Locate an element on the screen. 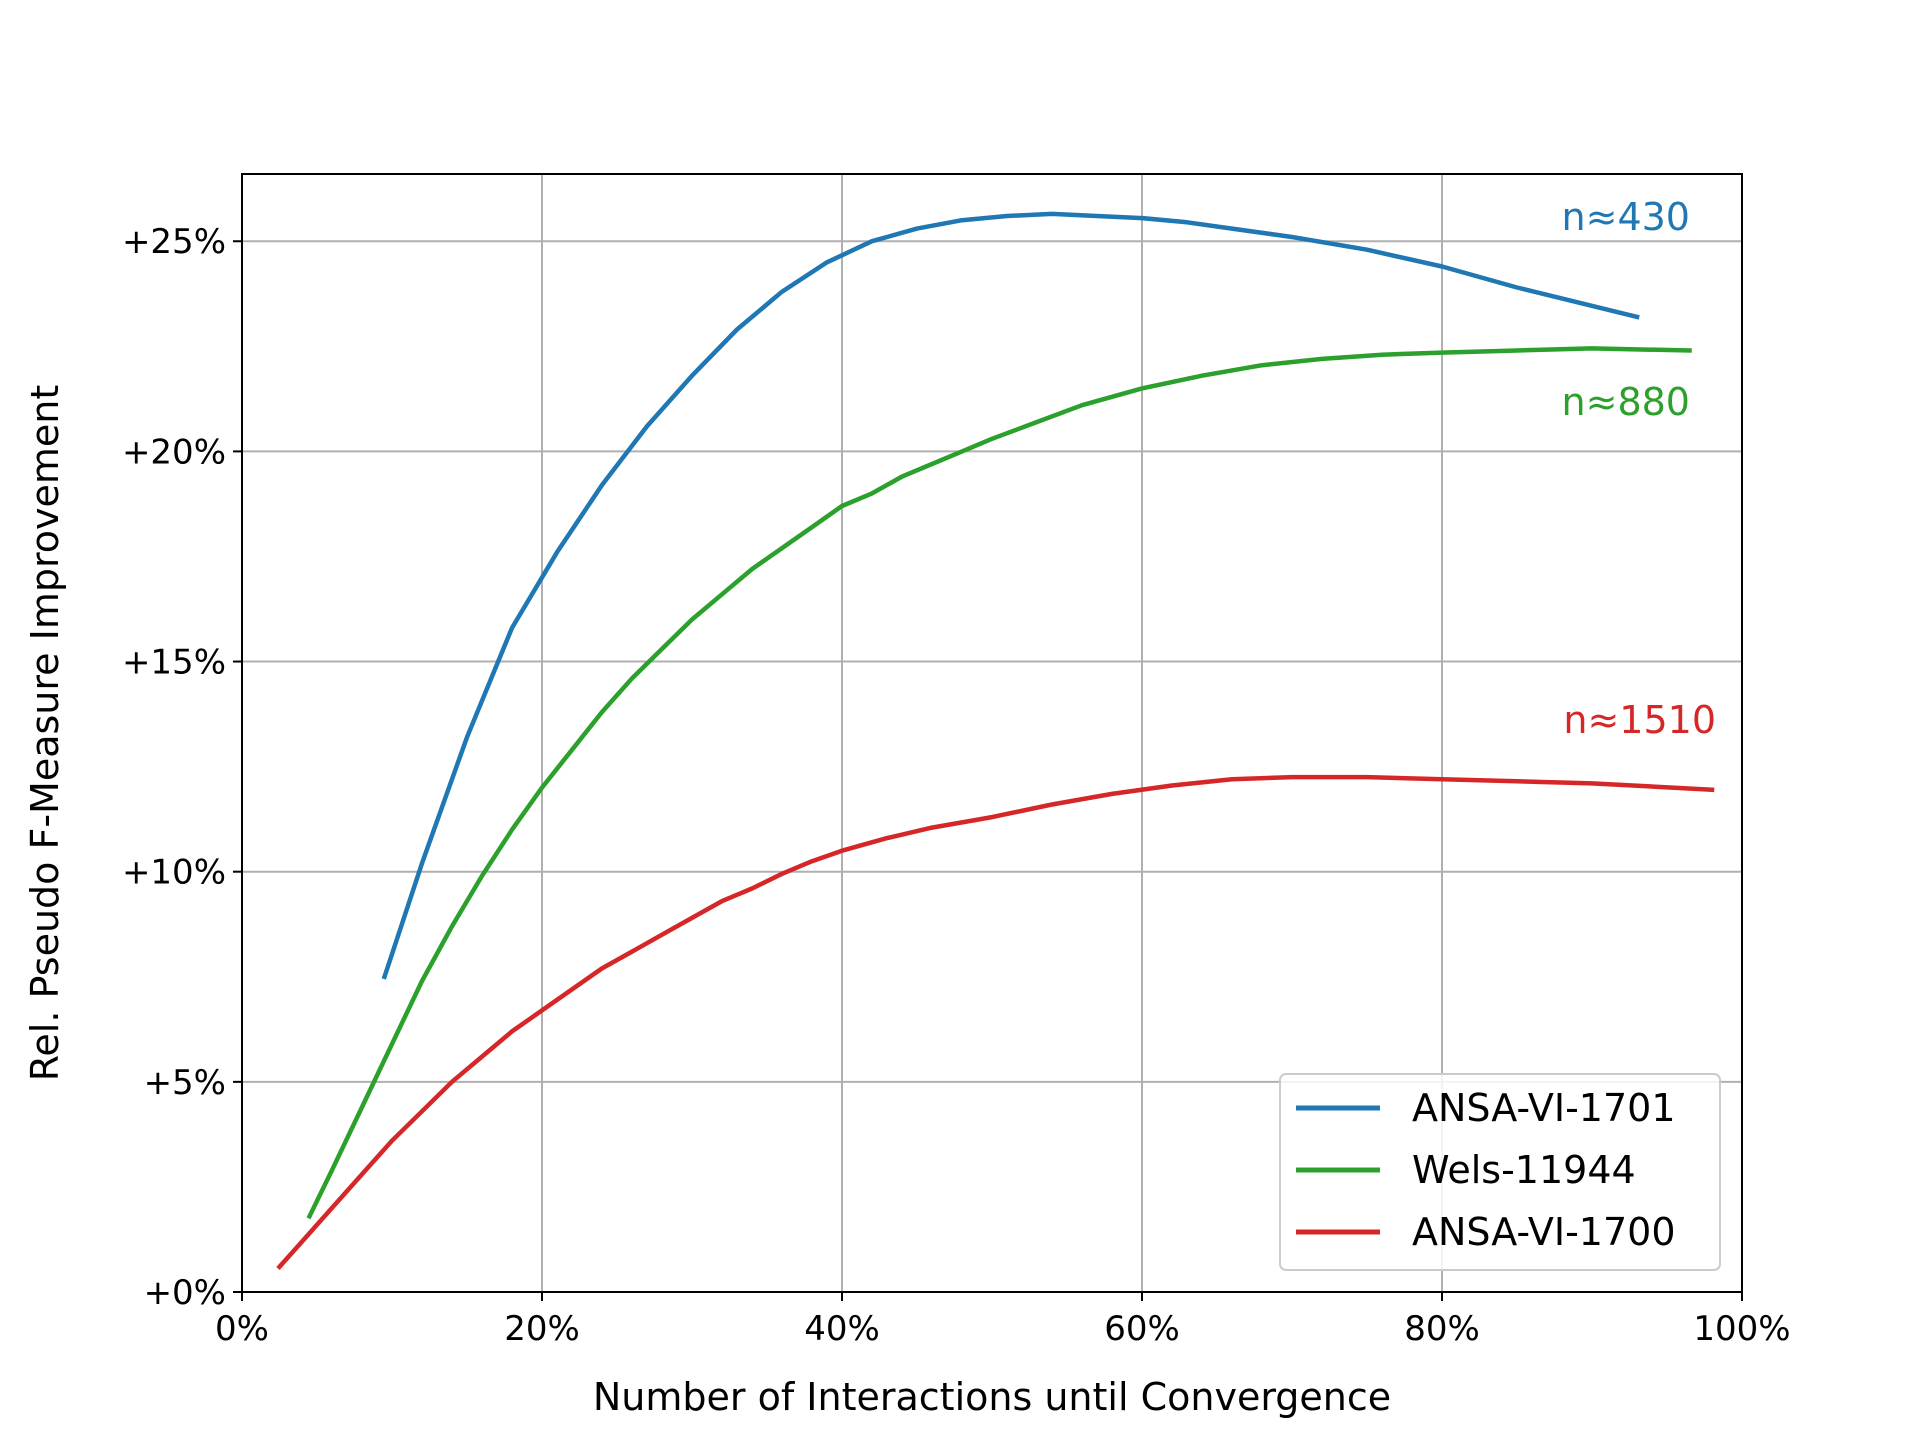 The height and width of the screenshot is (1440, 1920). legend-items: ANSA-VI-1701 Wels-11944 ANSA-VI-1700 is located at coordinates (1486, 1170).